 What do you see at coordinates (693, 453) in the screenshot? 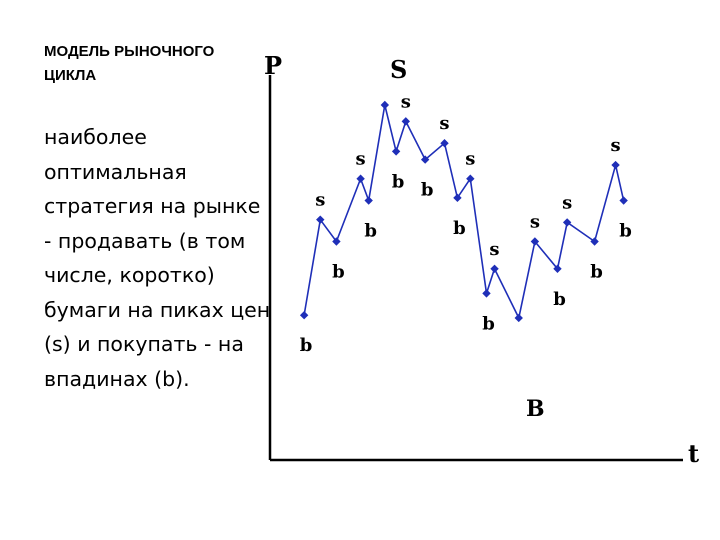
I see `x-axis-label: t` at bounding box center [693, 453].